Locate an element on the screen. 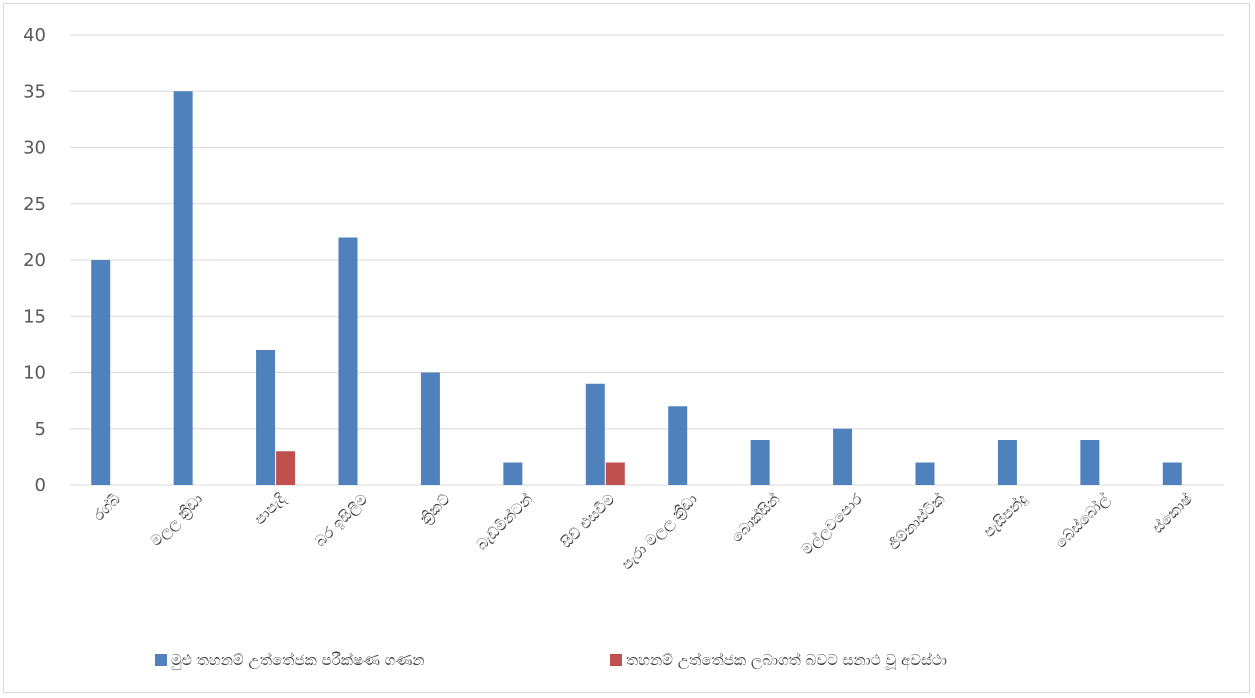 This screenshot has height=698, width=1255. legend-label: තහනම් උත්තේජක ලබාගත් බවට සනාථ වූ අවස්ථා is located at coordinates (786, 660).